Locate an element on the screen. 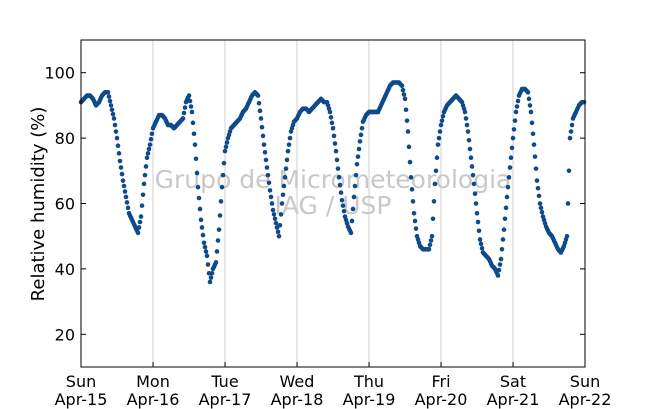 Image resolution: width=650 pixels, height=409 pixels. x-tick-label-date: Apr-18 is located at coordinates (297, 399).